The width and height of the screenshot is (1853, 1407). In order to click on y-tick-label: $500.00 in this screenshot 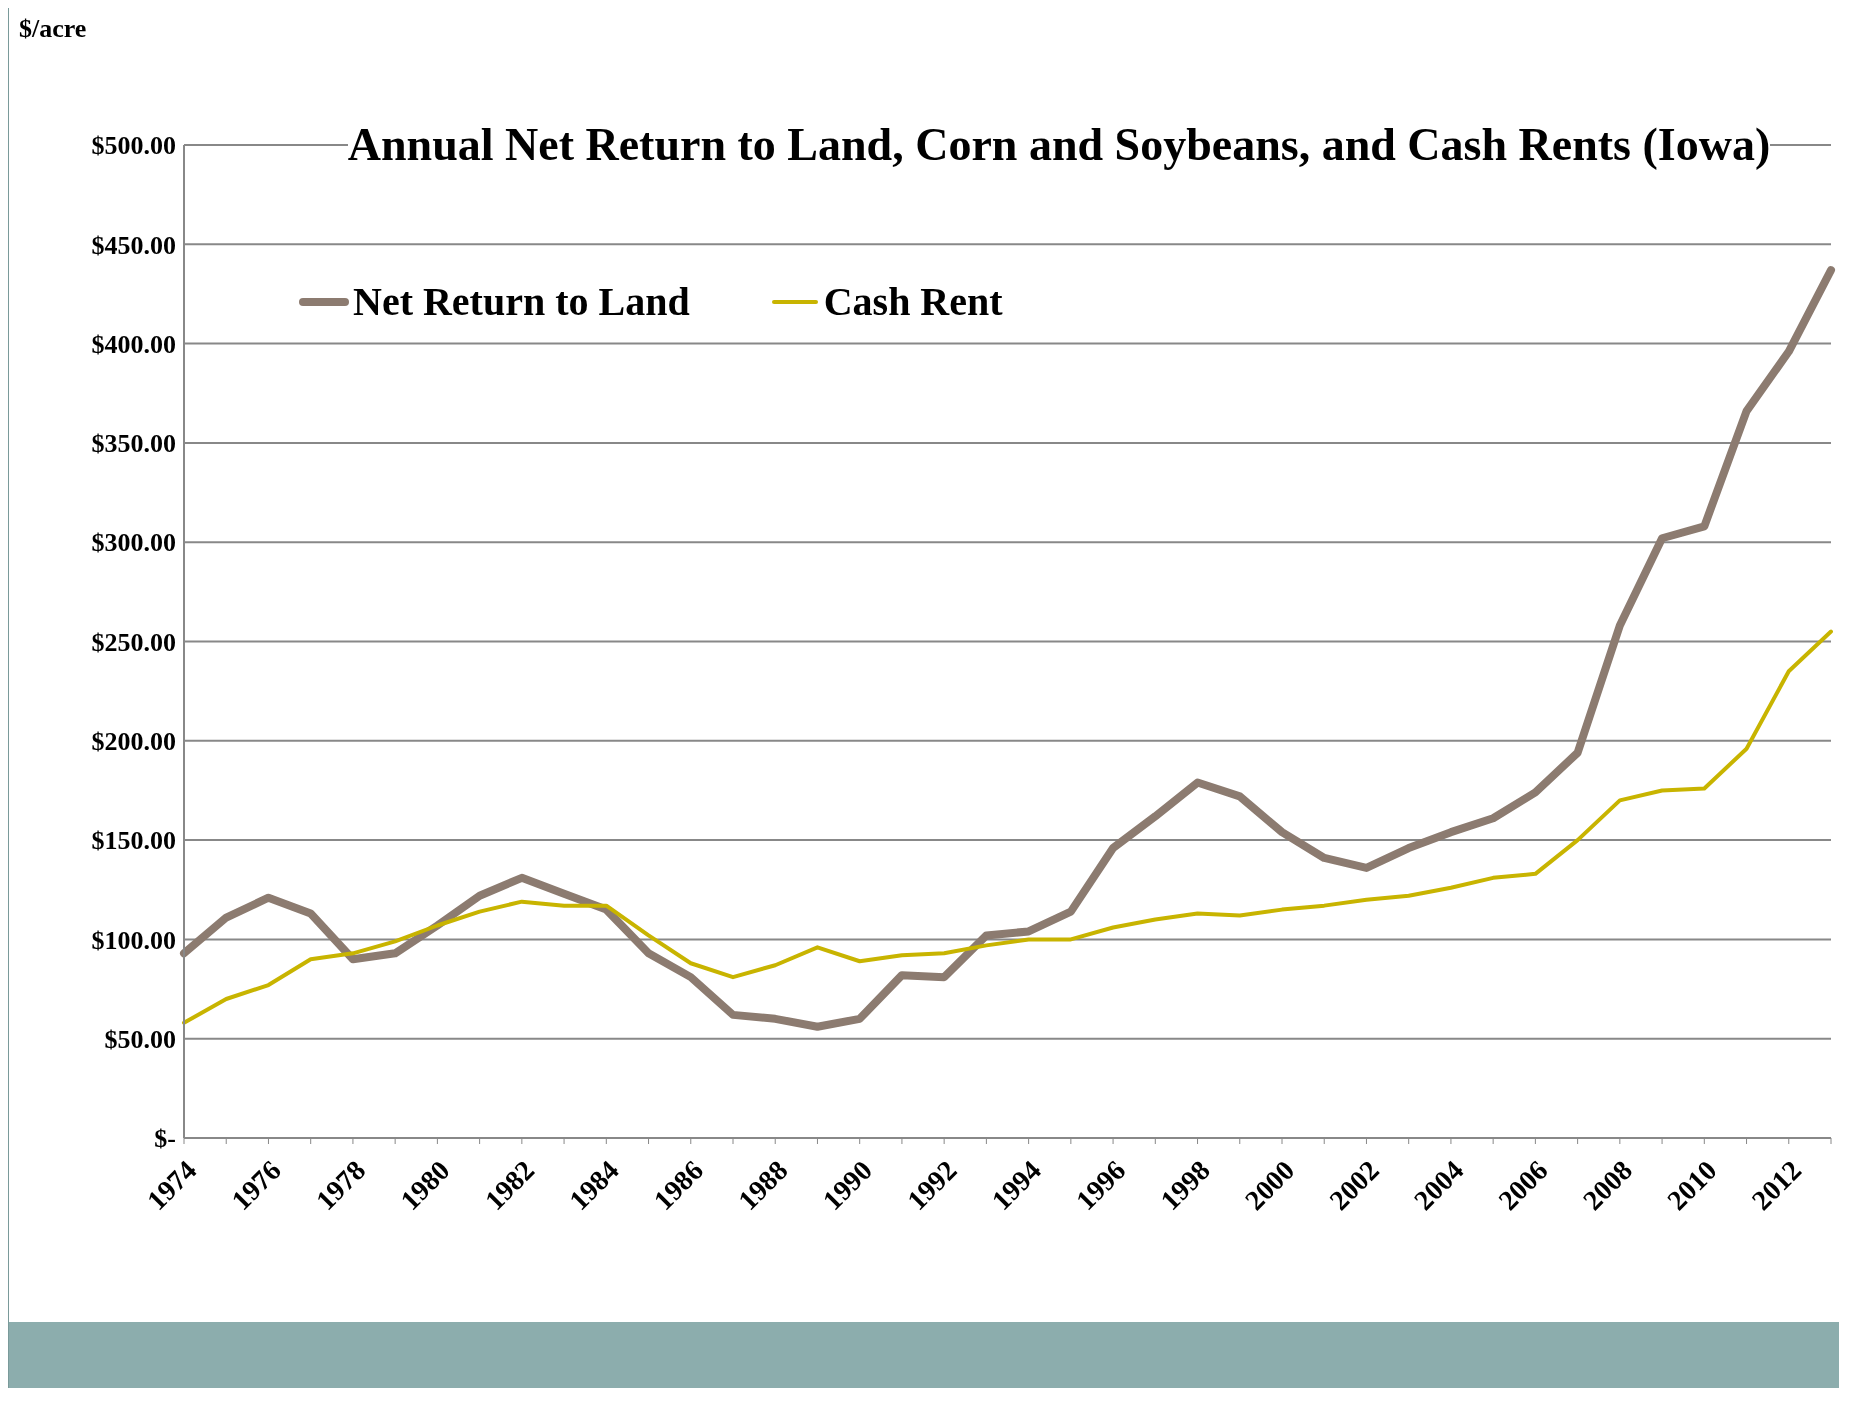, I will do `click(133, 146)`.